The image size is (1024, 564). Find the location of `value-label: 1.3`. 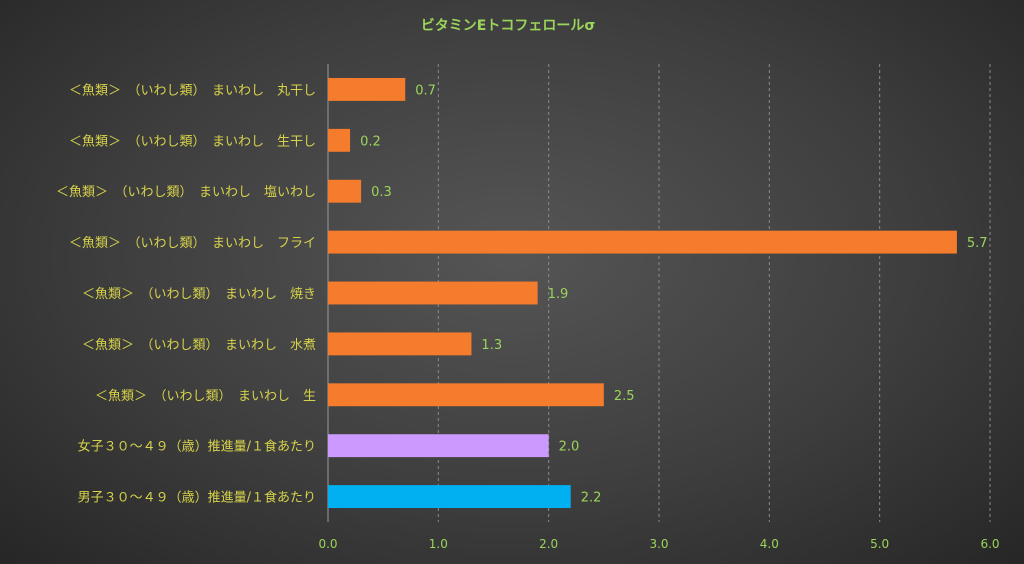

value-label: 1.3 is located at coordinates (491, 345).